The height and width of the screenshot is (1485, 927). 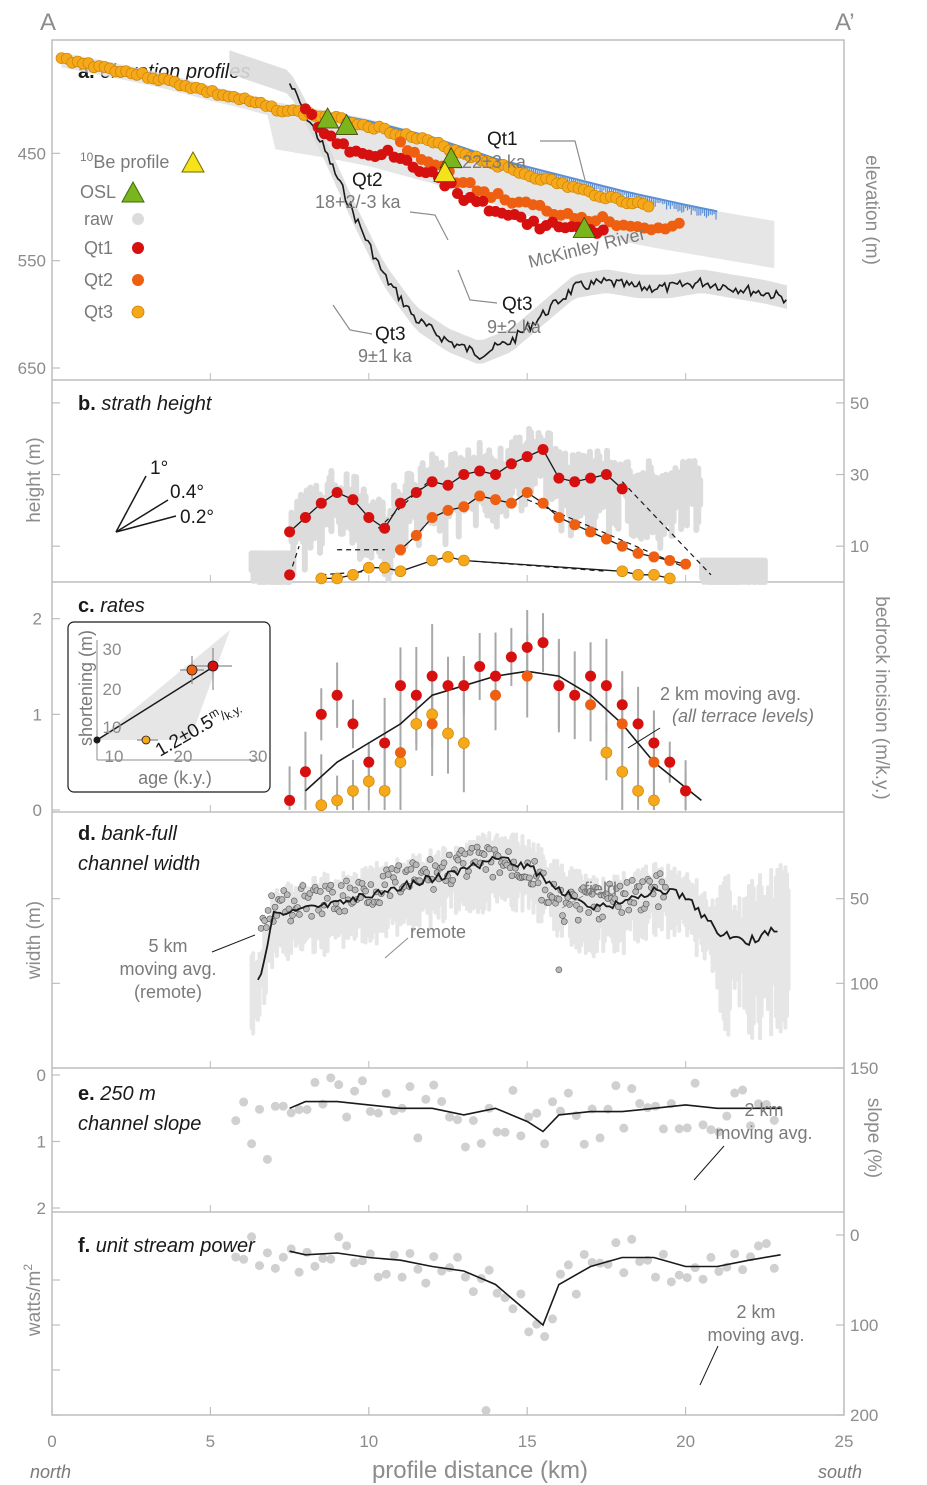 I want to click on panel-d-avg-1: 5 km, so click(x=167, y=946).